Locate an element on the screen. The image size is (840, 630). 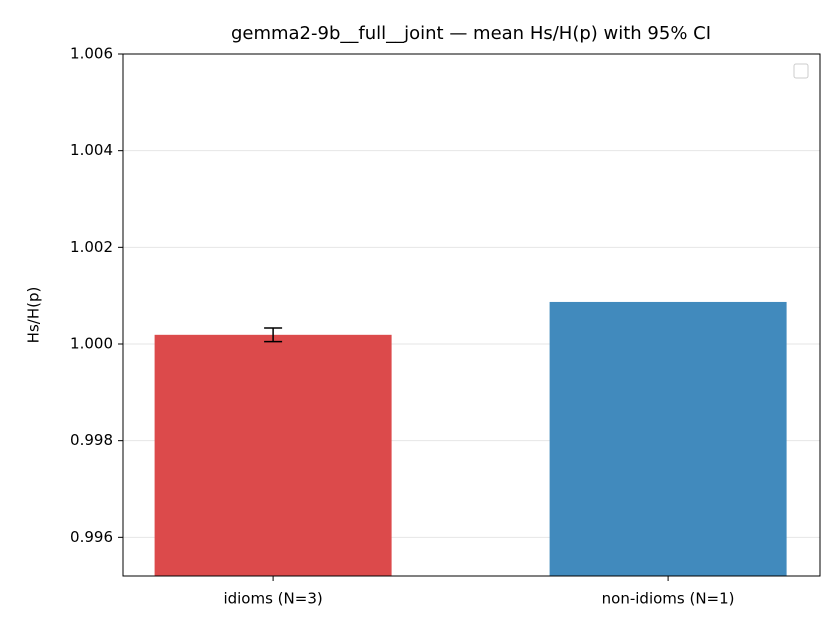
x-tick-label: idioms (N=3) is located at coordinates (272, 599).